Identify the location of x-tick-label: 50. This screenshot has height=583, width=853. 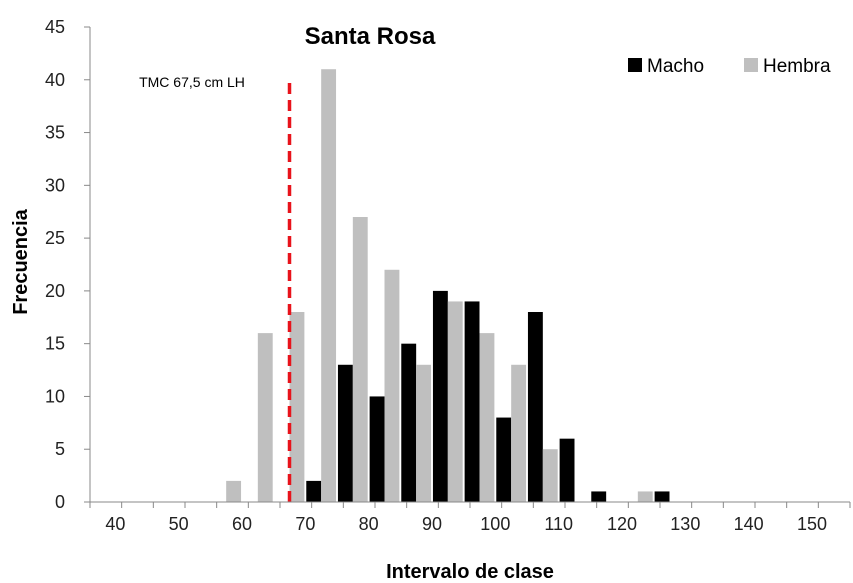
(179, 524).